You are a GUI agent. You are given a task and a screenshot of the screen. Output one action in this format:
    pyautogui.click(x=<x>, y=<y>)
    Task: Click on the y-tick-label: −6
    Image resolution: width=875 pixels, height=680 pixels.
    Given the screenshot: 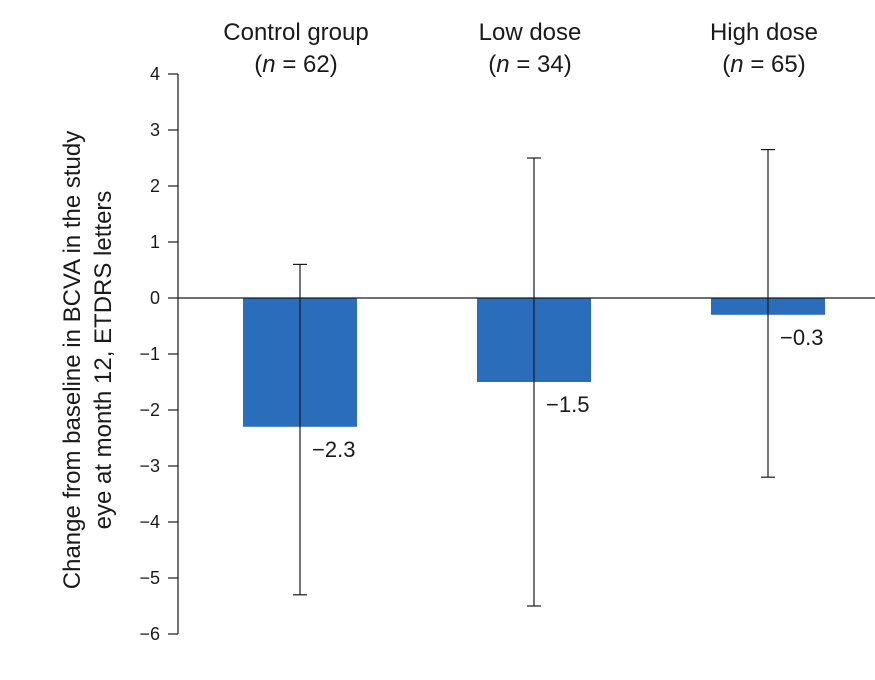 What is the action you would take?
    pyautogui.click(x=149, y=634)
    